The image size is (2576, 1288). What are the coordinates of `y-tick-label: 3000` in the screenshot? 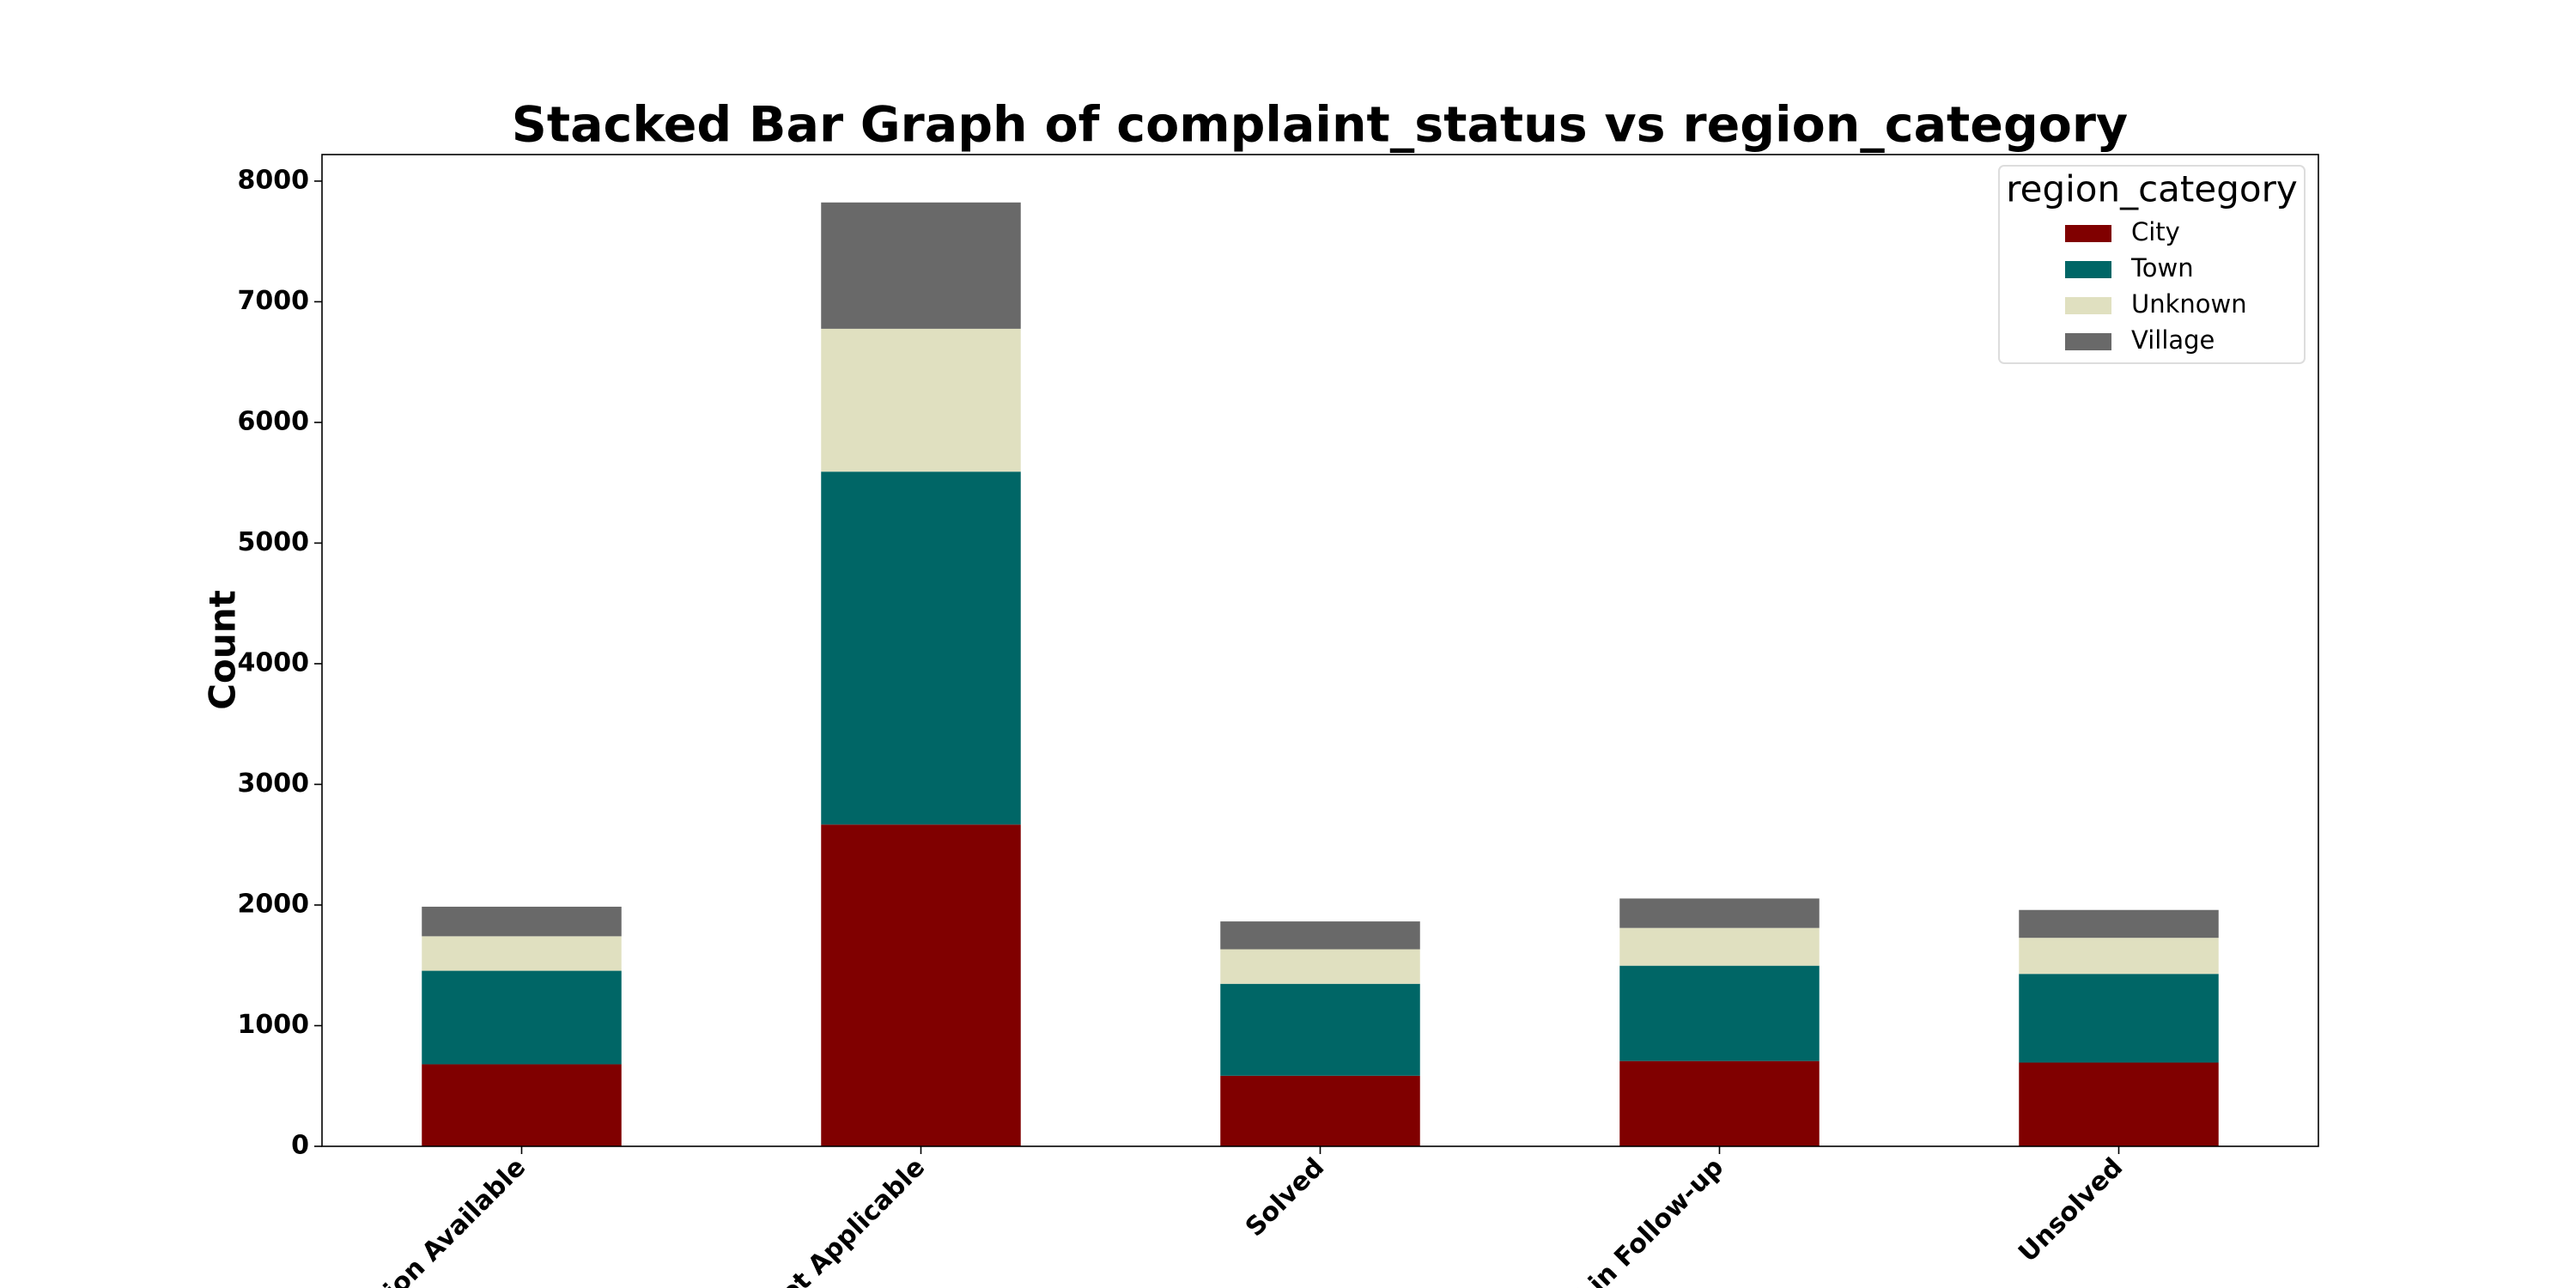 It's located at (274, 784).